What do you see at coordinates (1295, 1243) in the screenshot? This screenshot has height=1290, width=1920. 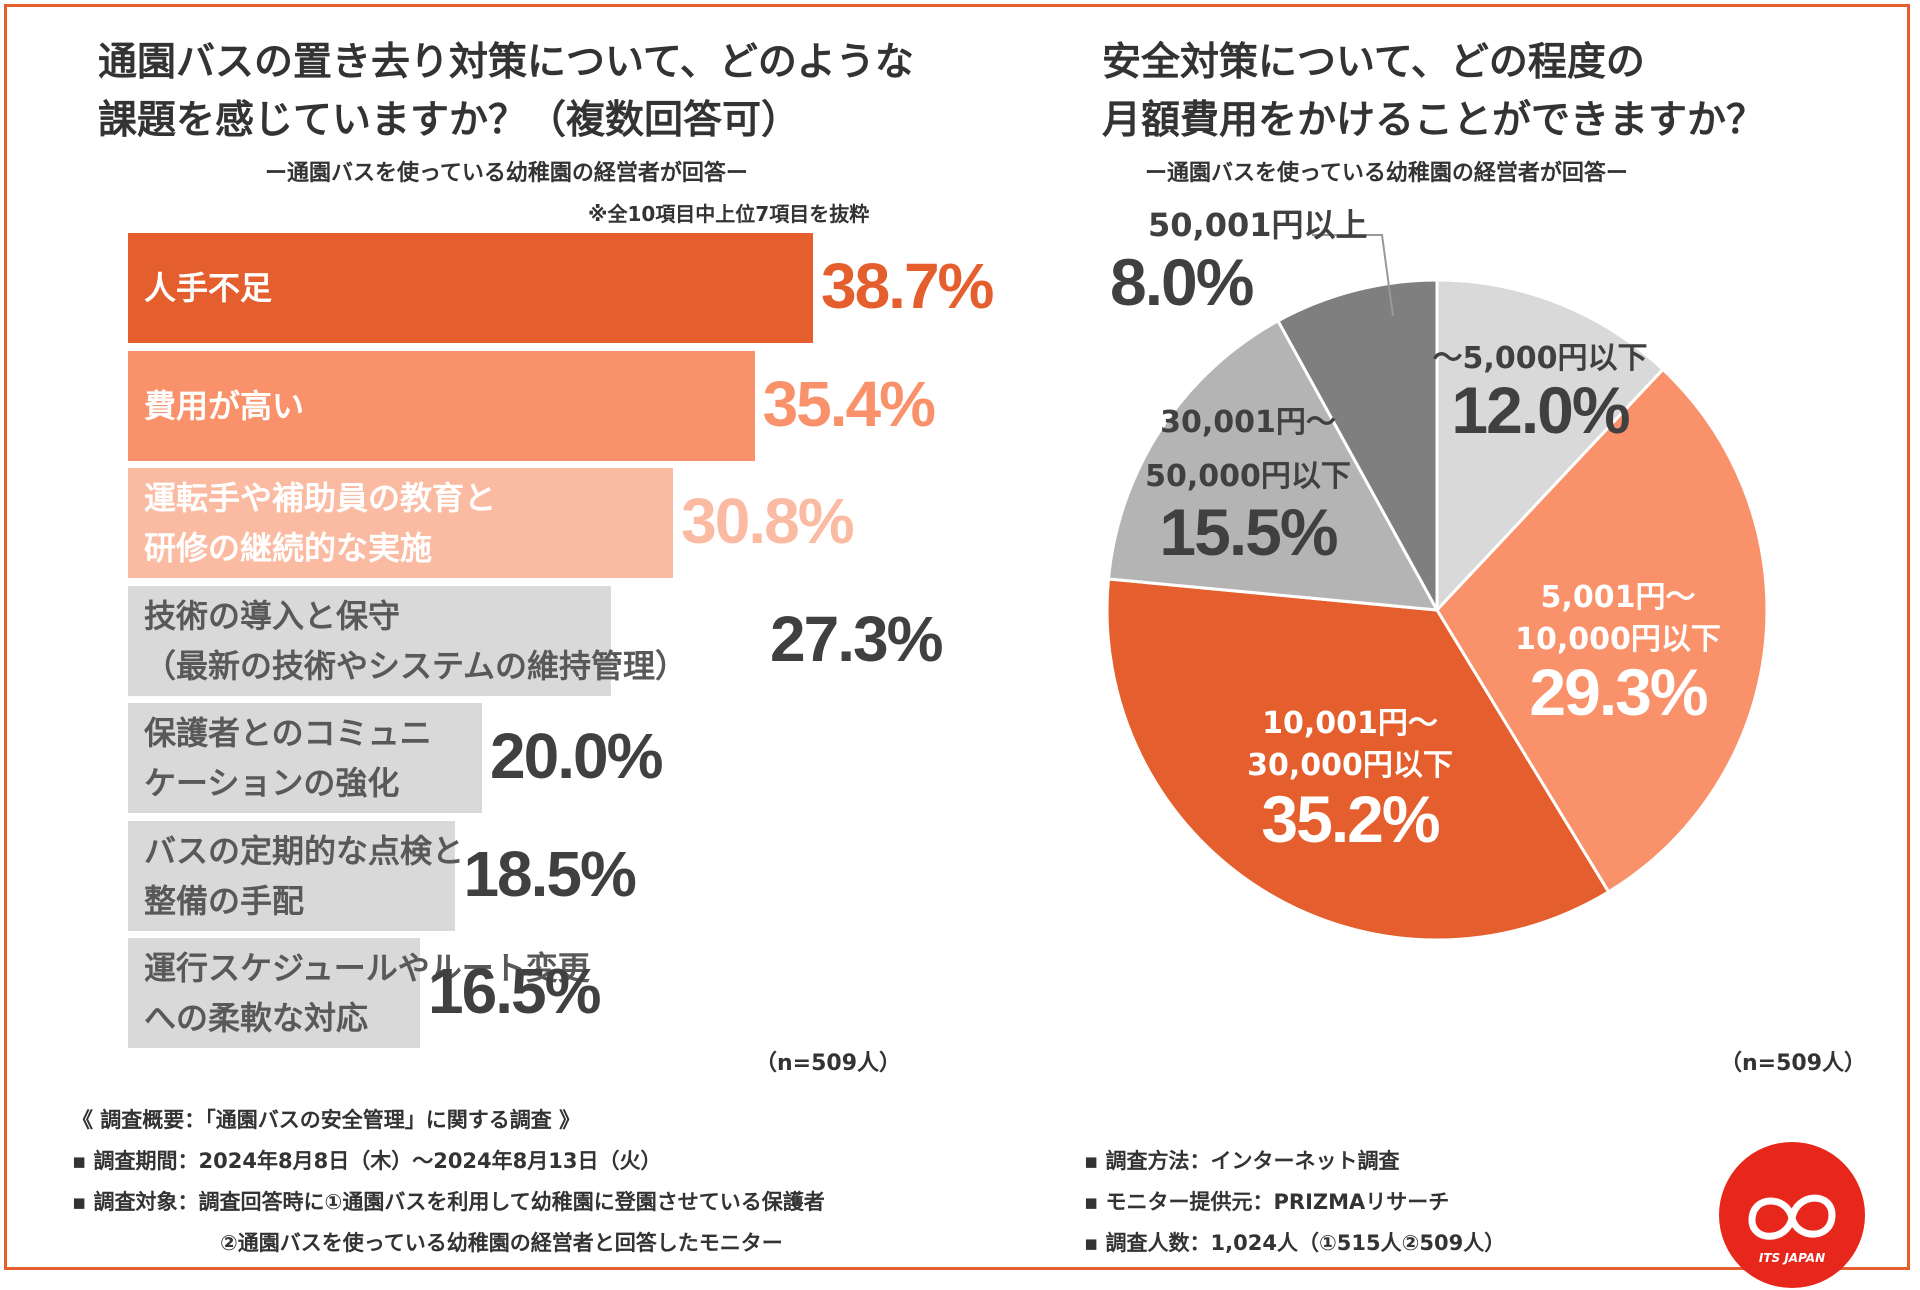 I see `survey-count: ▪ 調査人数：1,024人（①515人②509人）` at bounding box center [1295, 1243].